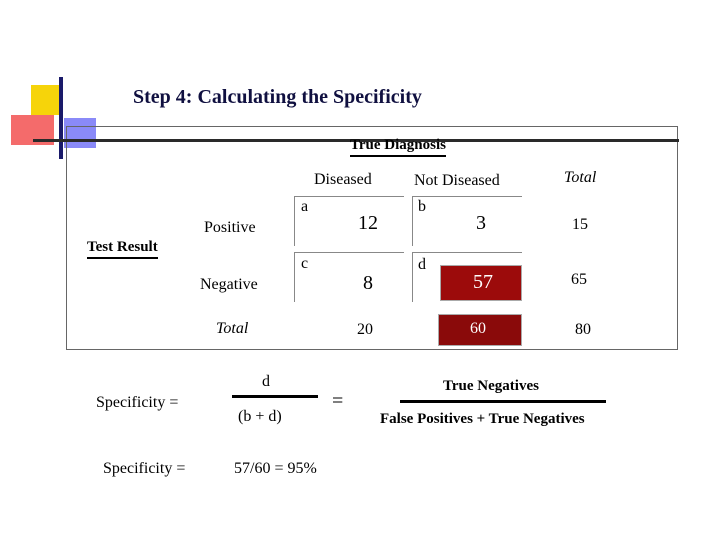 The image size is (720, 540). What do you see at coordinates (579, 279) in the screenshot?
I see `negative-total-value: 65` at bounding box center [579, 279].